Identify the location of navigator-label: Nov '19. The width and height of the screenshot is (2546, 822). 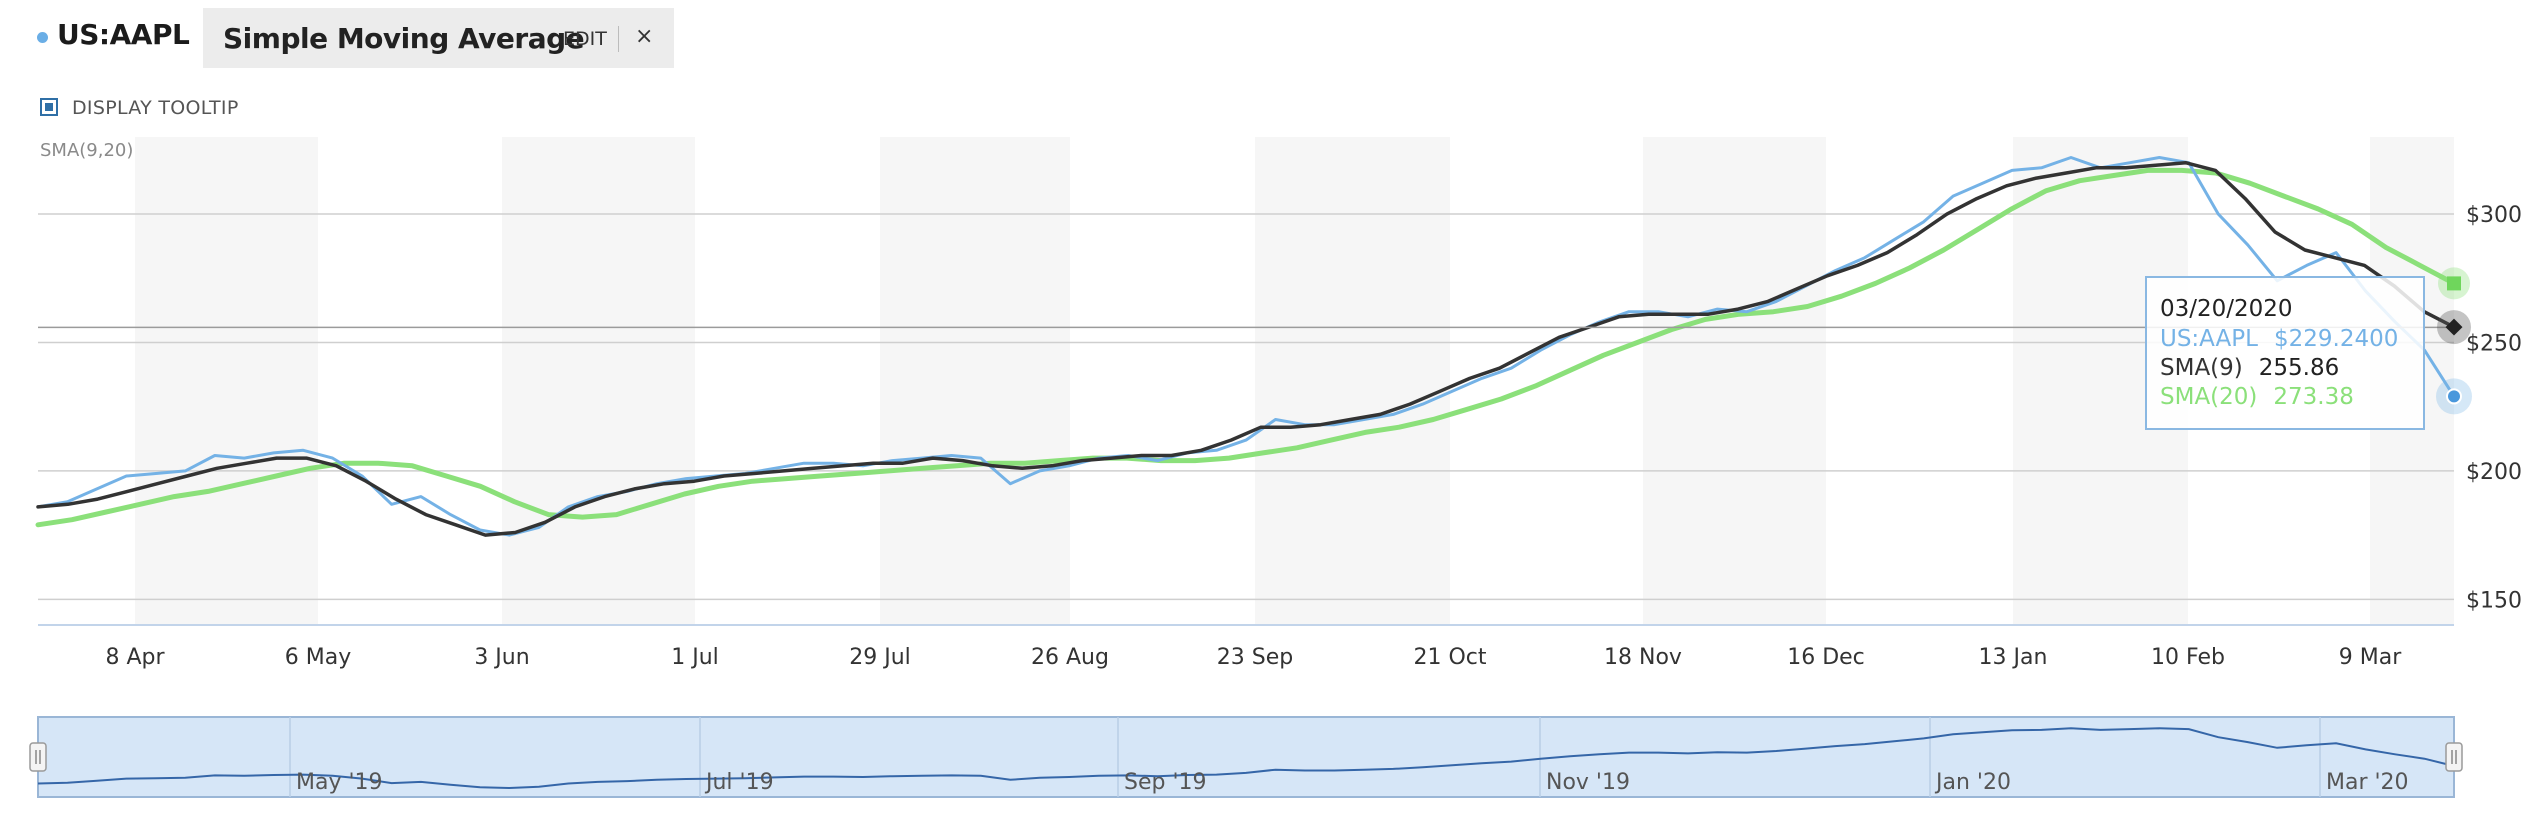
(1588, 782).